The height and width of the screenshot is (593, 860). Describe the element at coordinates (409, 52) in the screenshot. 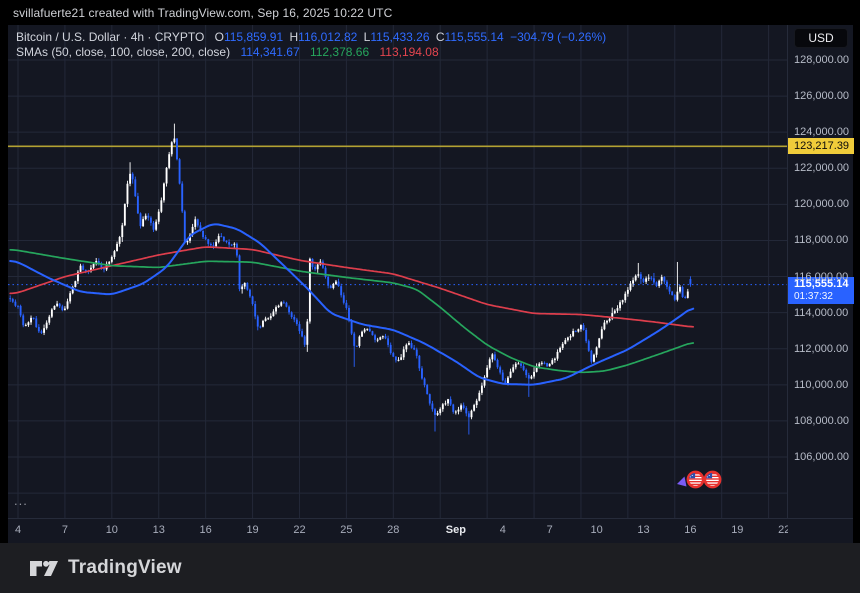

I see `sma200-value: 113,194.08` at that location.